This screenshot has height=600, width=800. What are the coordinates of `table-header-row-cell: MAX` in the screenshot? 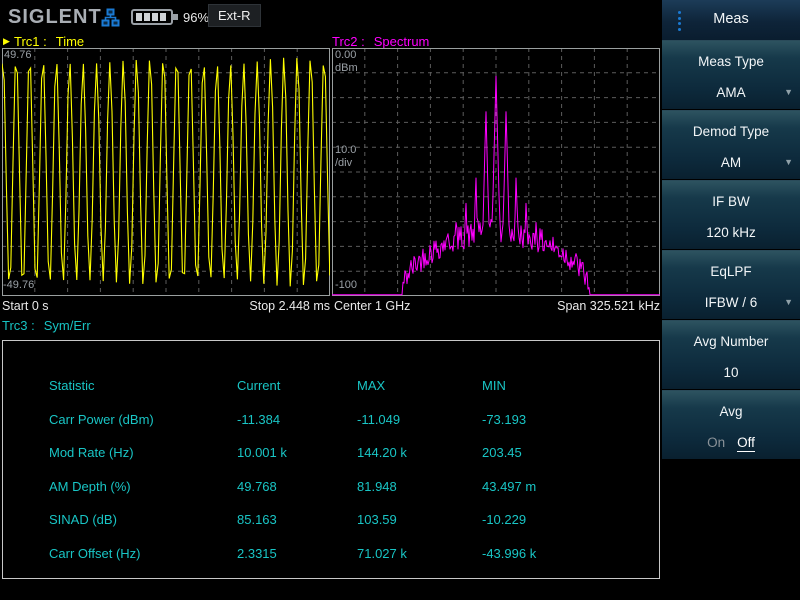 It's located at (371, 385).